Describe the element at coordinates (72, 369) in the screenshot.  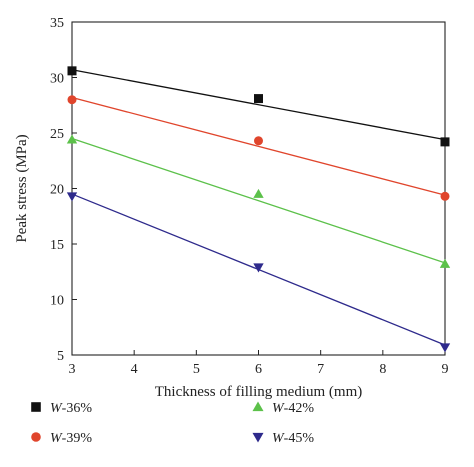
I see `x-tick-label: 3` at that location.